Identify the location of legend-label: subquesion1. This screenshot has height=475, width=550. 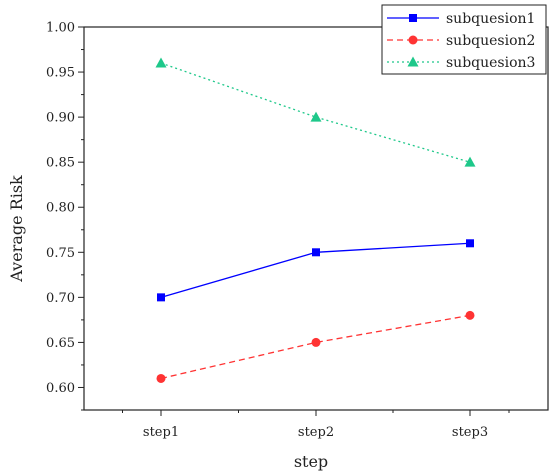
(490, 19).